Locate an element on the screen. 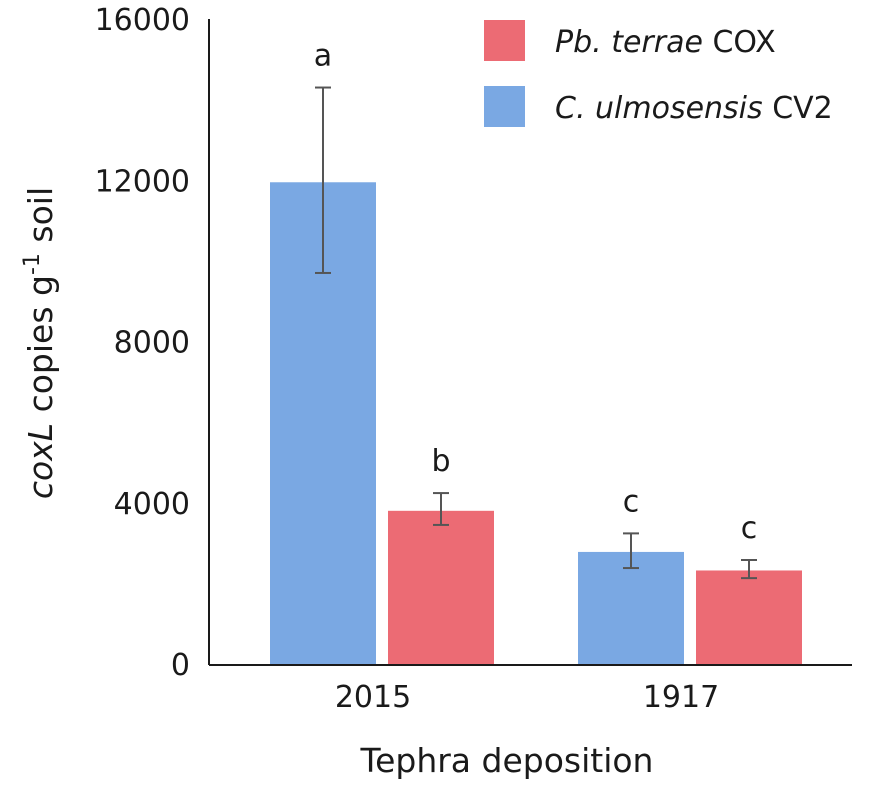 The image size is (896, 785). significance-letter: b is located at coordinates (440, 461).